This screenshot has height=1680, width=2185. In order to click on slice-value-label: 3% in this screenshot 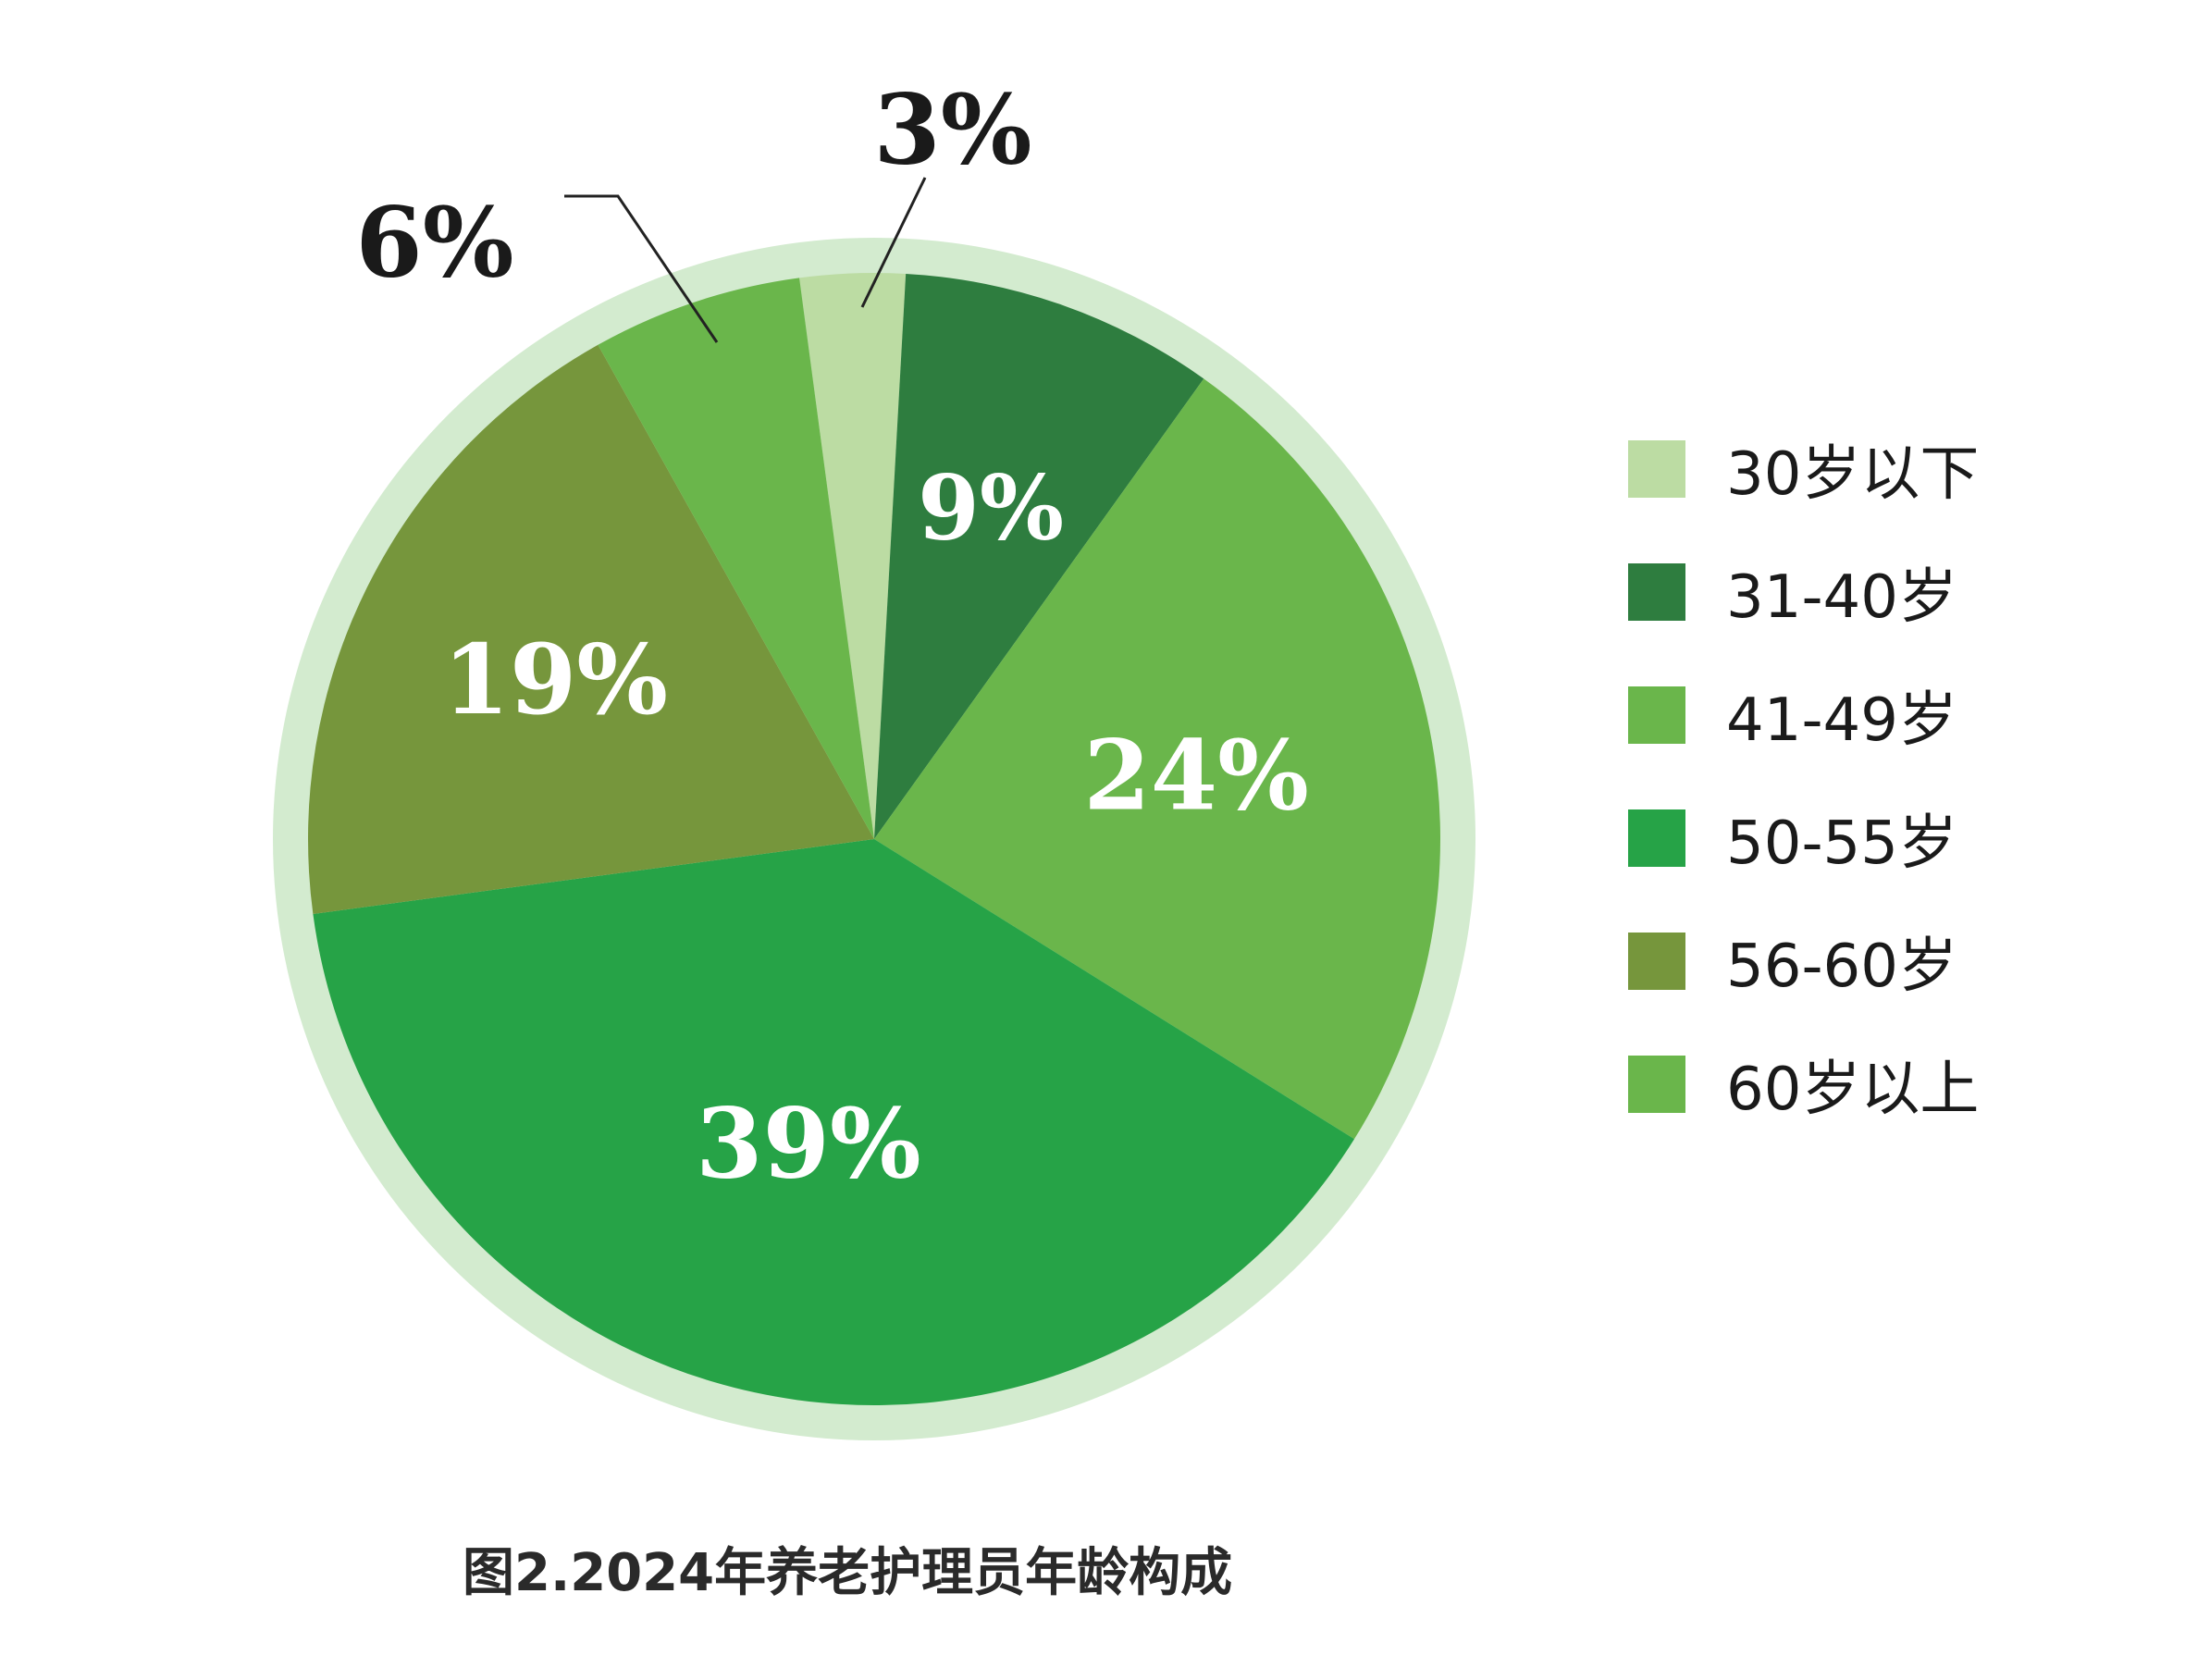, I will do `click(952, 130)`.